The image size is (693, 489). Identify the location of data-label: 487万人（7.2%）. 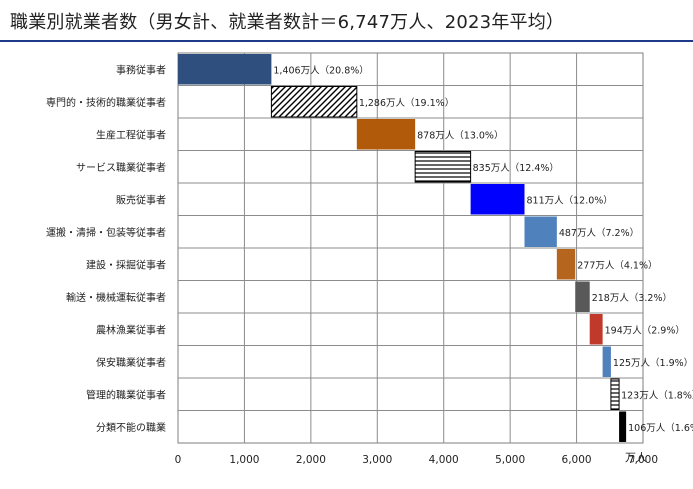
(599, 233).